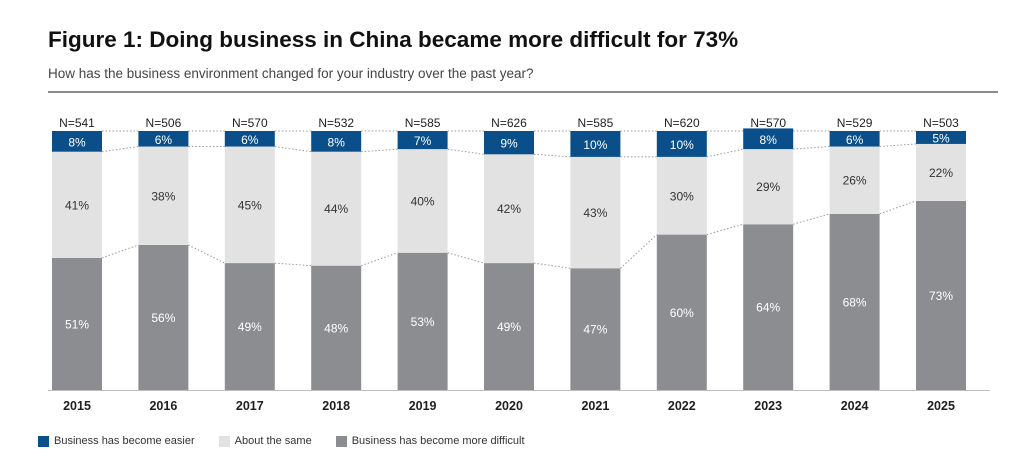  Describe the element at coordinates (224, 441) in the screenshot. I see `legend-swatch-same` at that location.